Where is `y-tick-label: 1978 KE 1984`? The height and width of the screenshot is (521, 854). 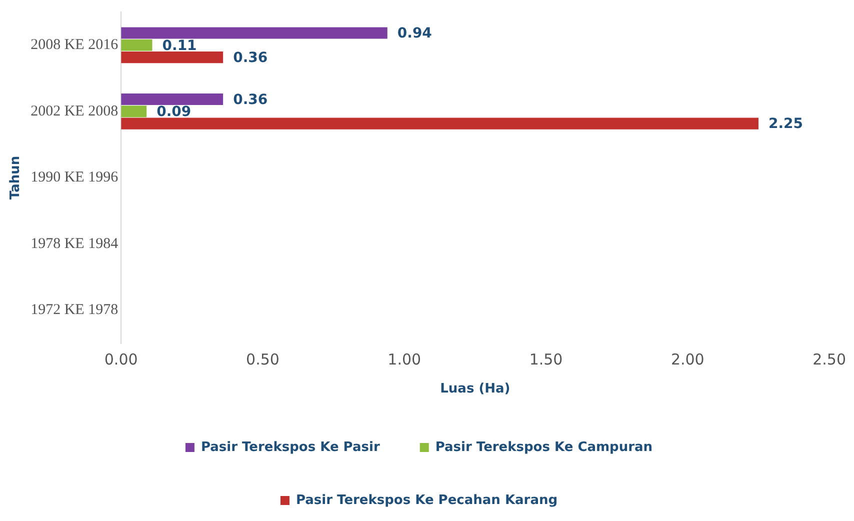 y-tick-label: 1978 KE 1984 is located at coordinates (74, 244).